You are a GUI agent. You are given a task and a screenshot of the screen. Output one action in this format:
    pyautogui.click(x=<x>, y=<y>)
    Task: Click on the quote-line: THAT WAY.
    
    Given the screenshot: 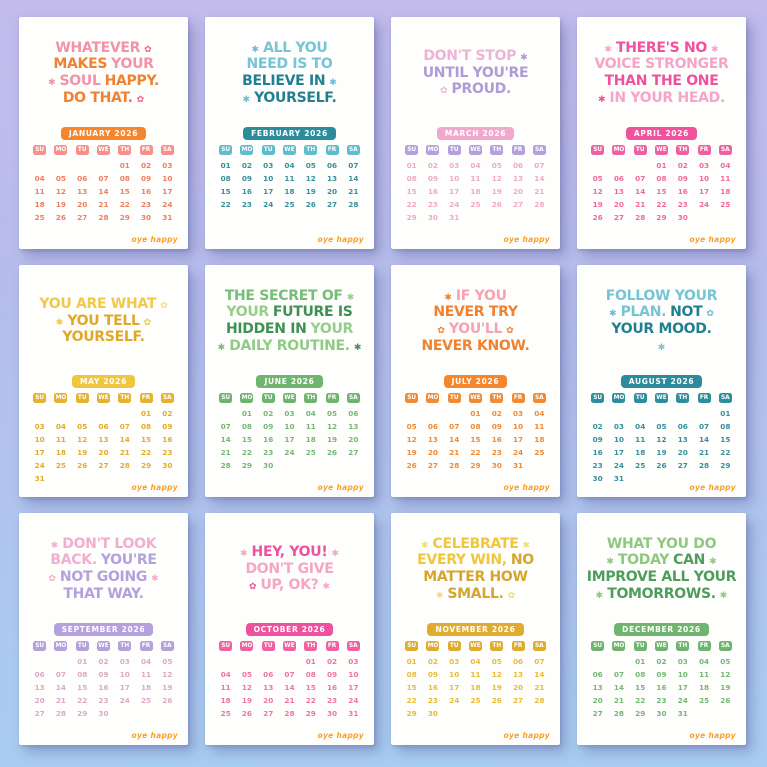 What is the action you would take?
    pyautogui.click(x=103, y=594)
    